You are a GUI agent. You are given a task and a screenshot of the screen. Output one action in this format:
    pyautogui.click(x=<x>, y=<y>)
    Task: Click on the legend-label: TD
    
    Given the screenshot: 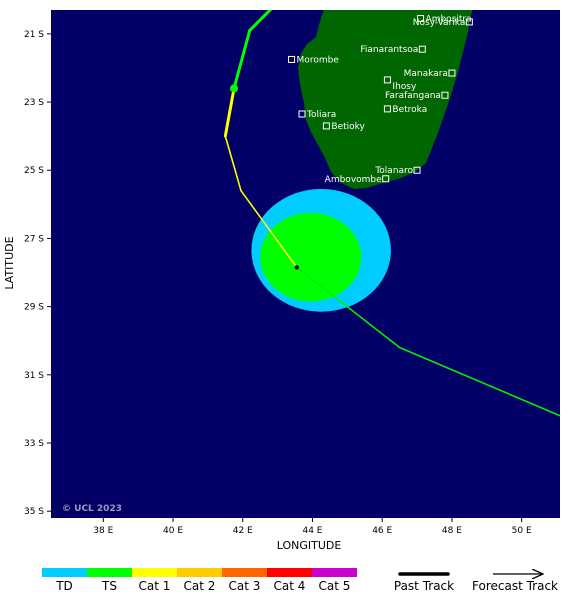 What is the action you would take?
    pyautogui.click(x=64, y=586)
    